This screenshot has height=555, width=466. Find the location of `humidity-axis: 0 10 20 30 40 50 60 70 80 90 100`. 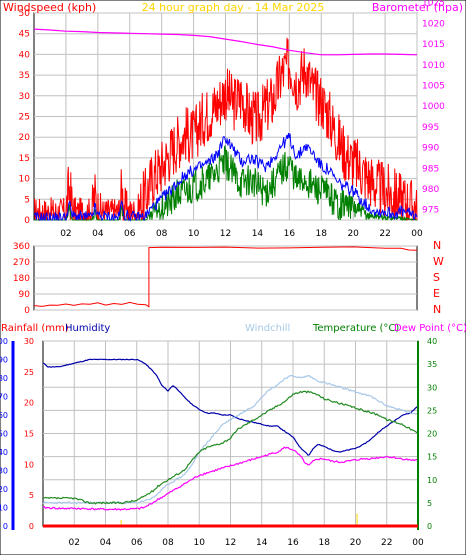

humidity-axis: 0 10 20 30 40 50 60 70 80 90 100 is located at coordinates (4, 434).